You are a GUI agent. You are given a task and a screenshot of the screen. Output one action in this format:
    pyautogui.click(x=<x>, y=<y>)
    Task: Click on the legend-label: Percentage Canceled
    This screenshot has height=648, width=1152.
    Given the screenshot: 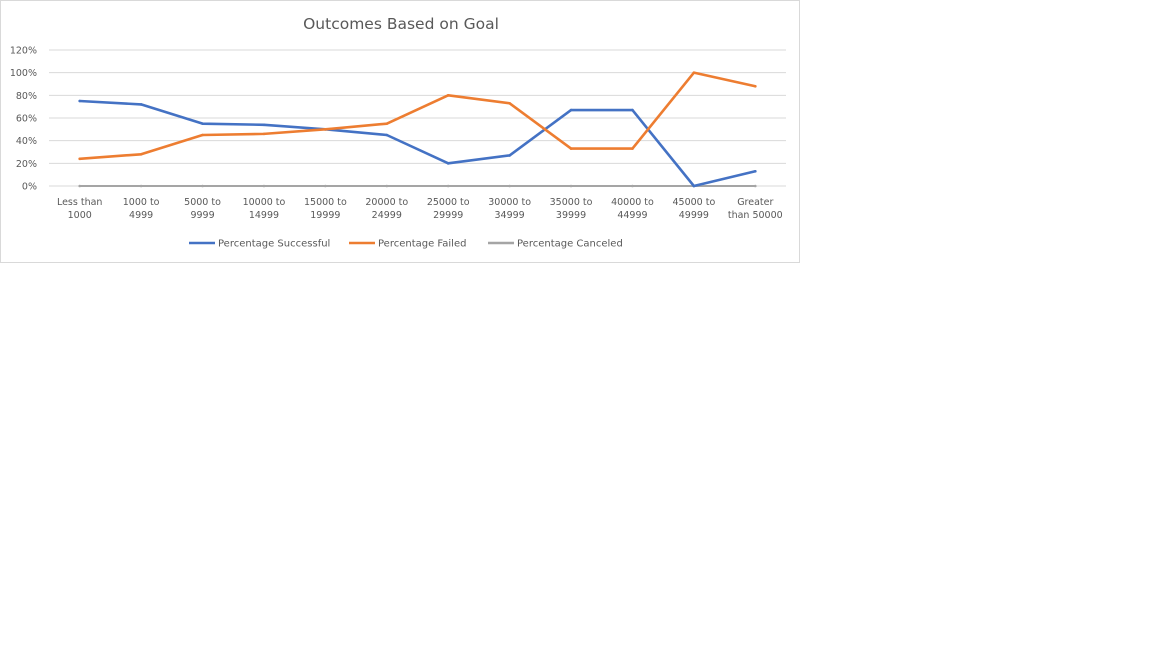 What is the action you would take?
    pyautogui.click(x=570, y=244)
    